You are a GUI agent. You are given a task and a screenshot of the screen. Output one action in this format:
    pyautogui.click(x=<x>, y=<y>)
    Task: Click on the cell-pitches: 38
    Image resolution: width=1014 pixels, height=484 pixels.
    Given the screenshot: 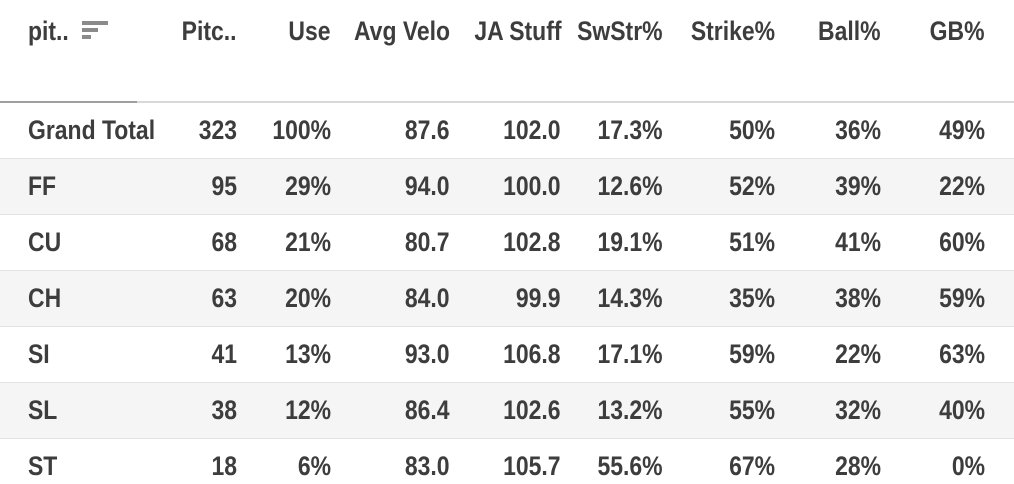 What is the action you would take?
    pyautogui.click(x=187, y=410)
    